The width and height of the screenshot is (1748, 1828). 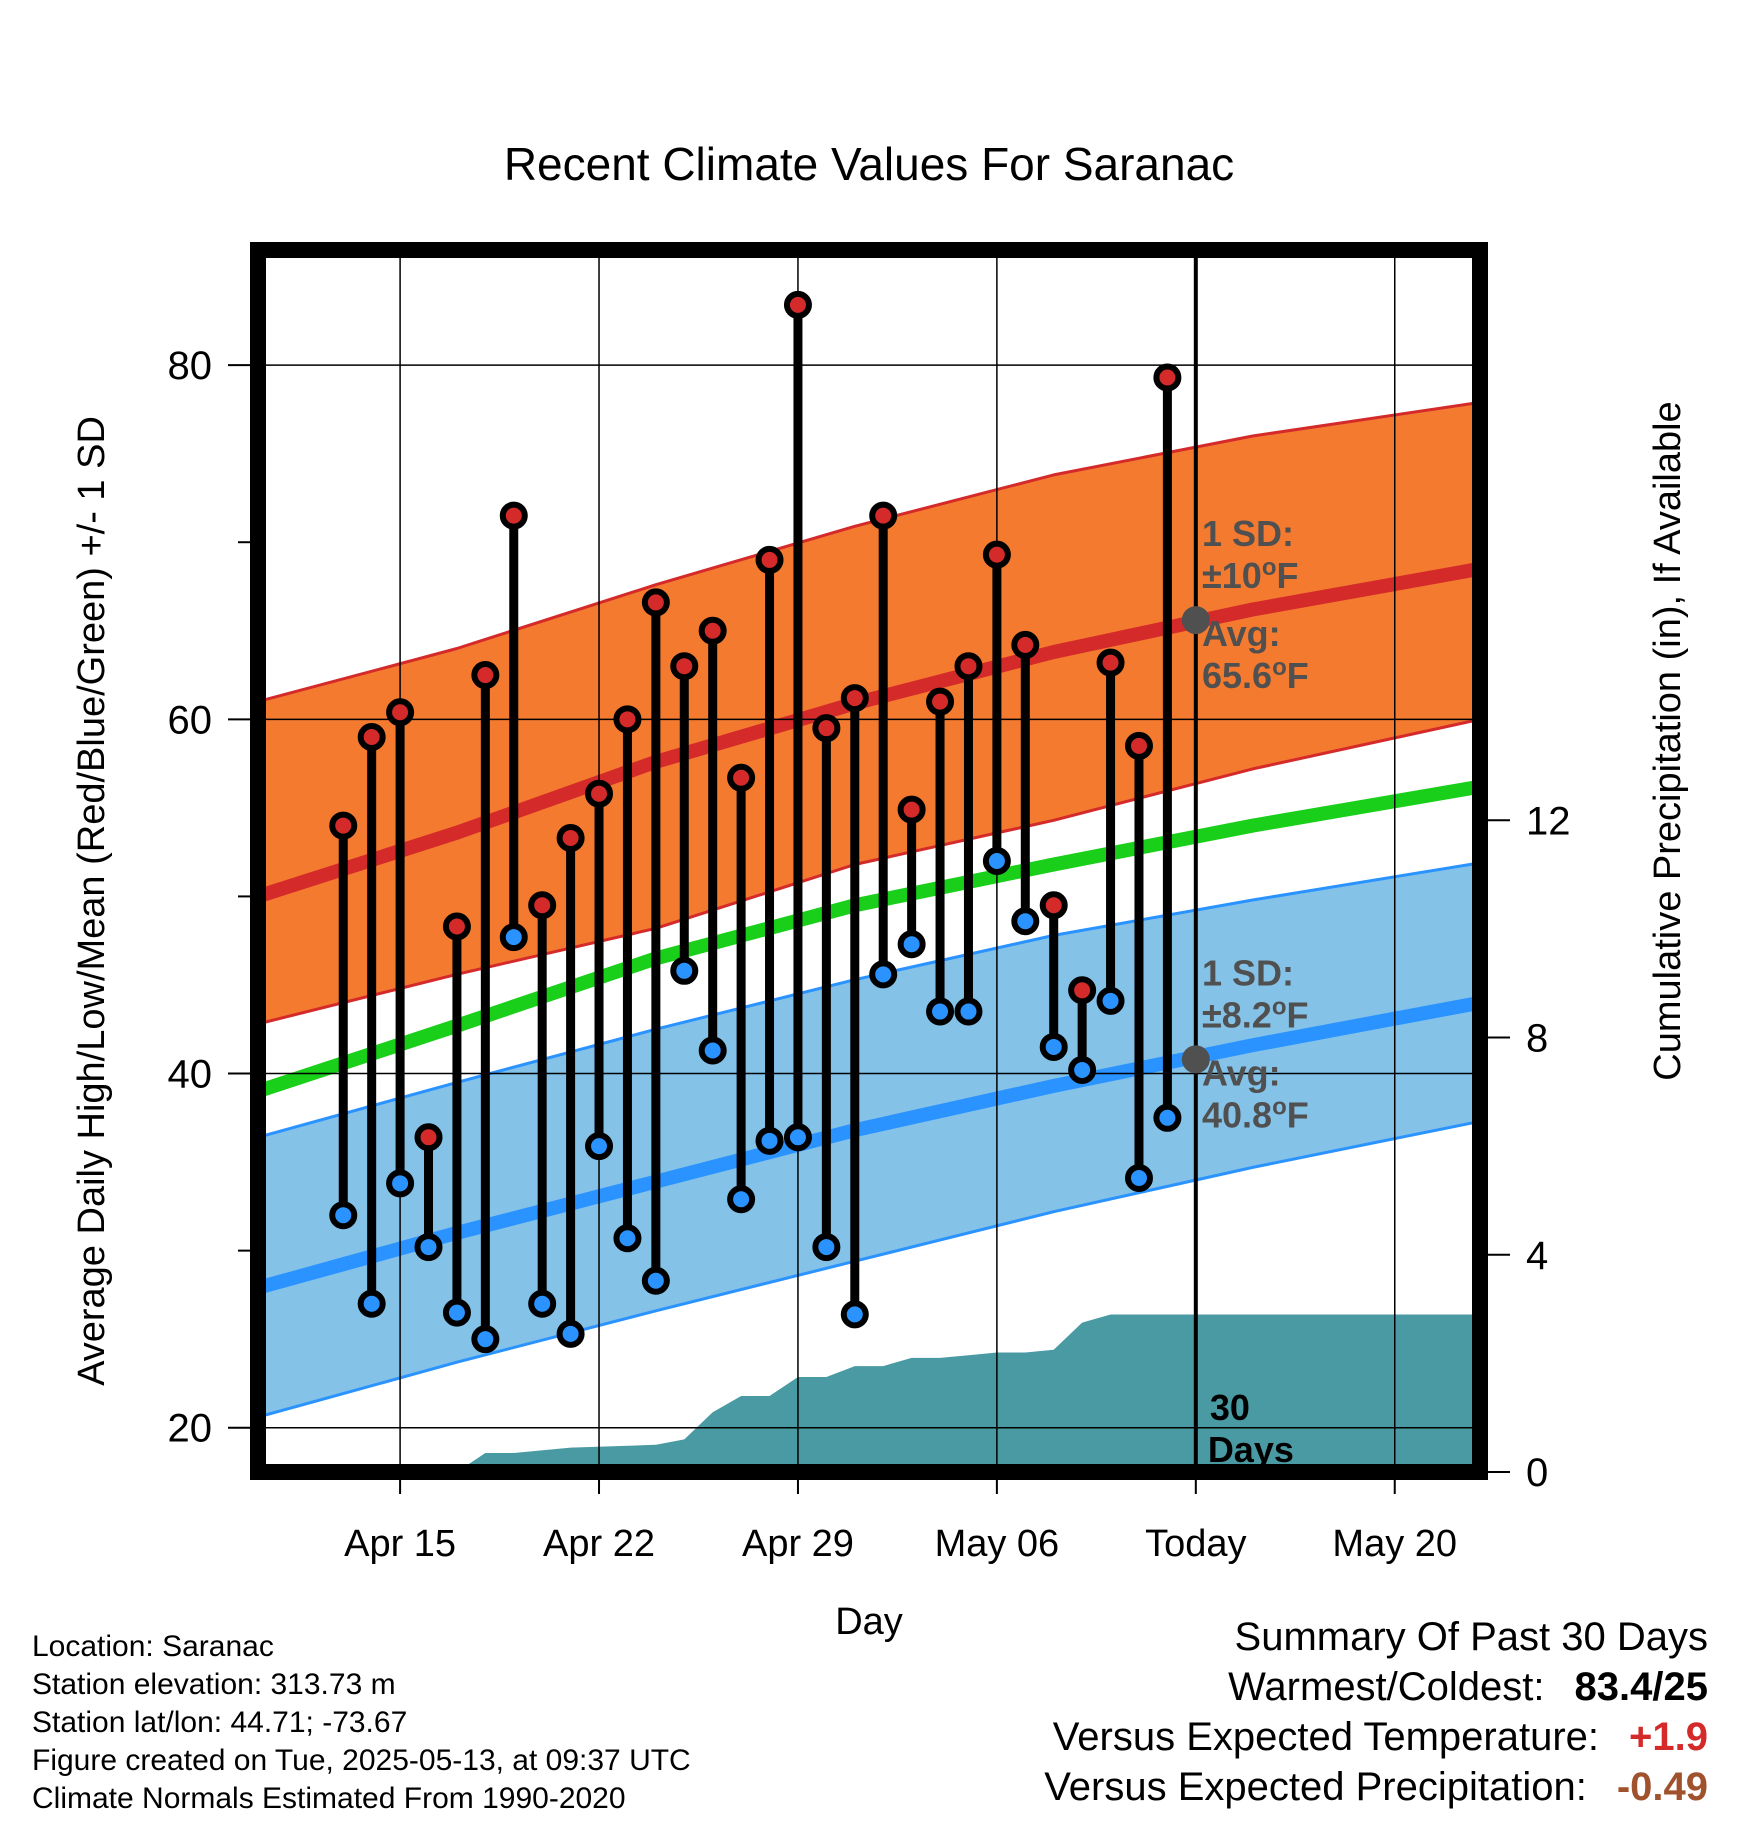 I want to click on low-avg-label: Avg:, so click(x=1241, y=1072).